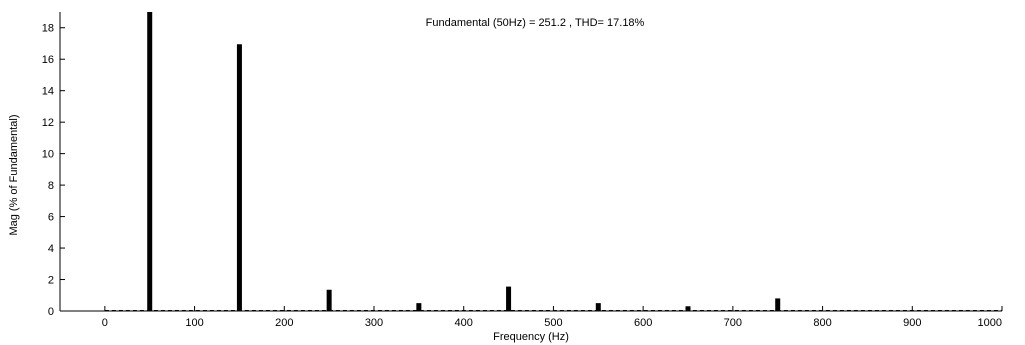 The height and width of the screenshot is (345, 1025). What do you see at coordinates (531, 337) in the screenshot?
I see `x-axis-label: Frequency (Hz)` at bounding box center [531, 337].